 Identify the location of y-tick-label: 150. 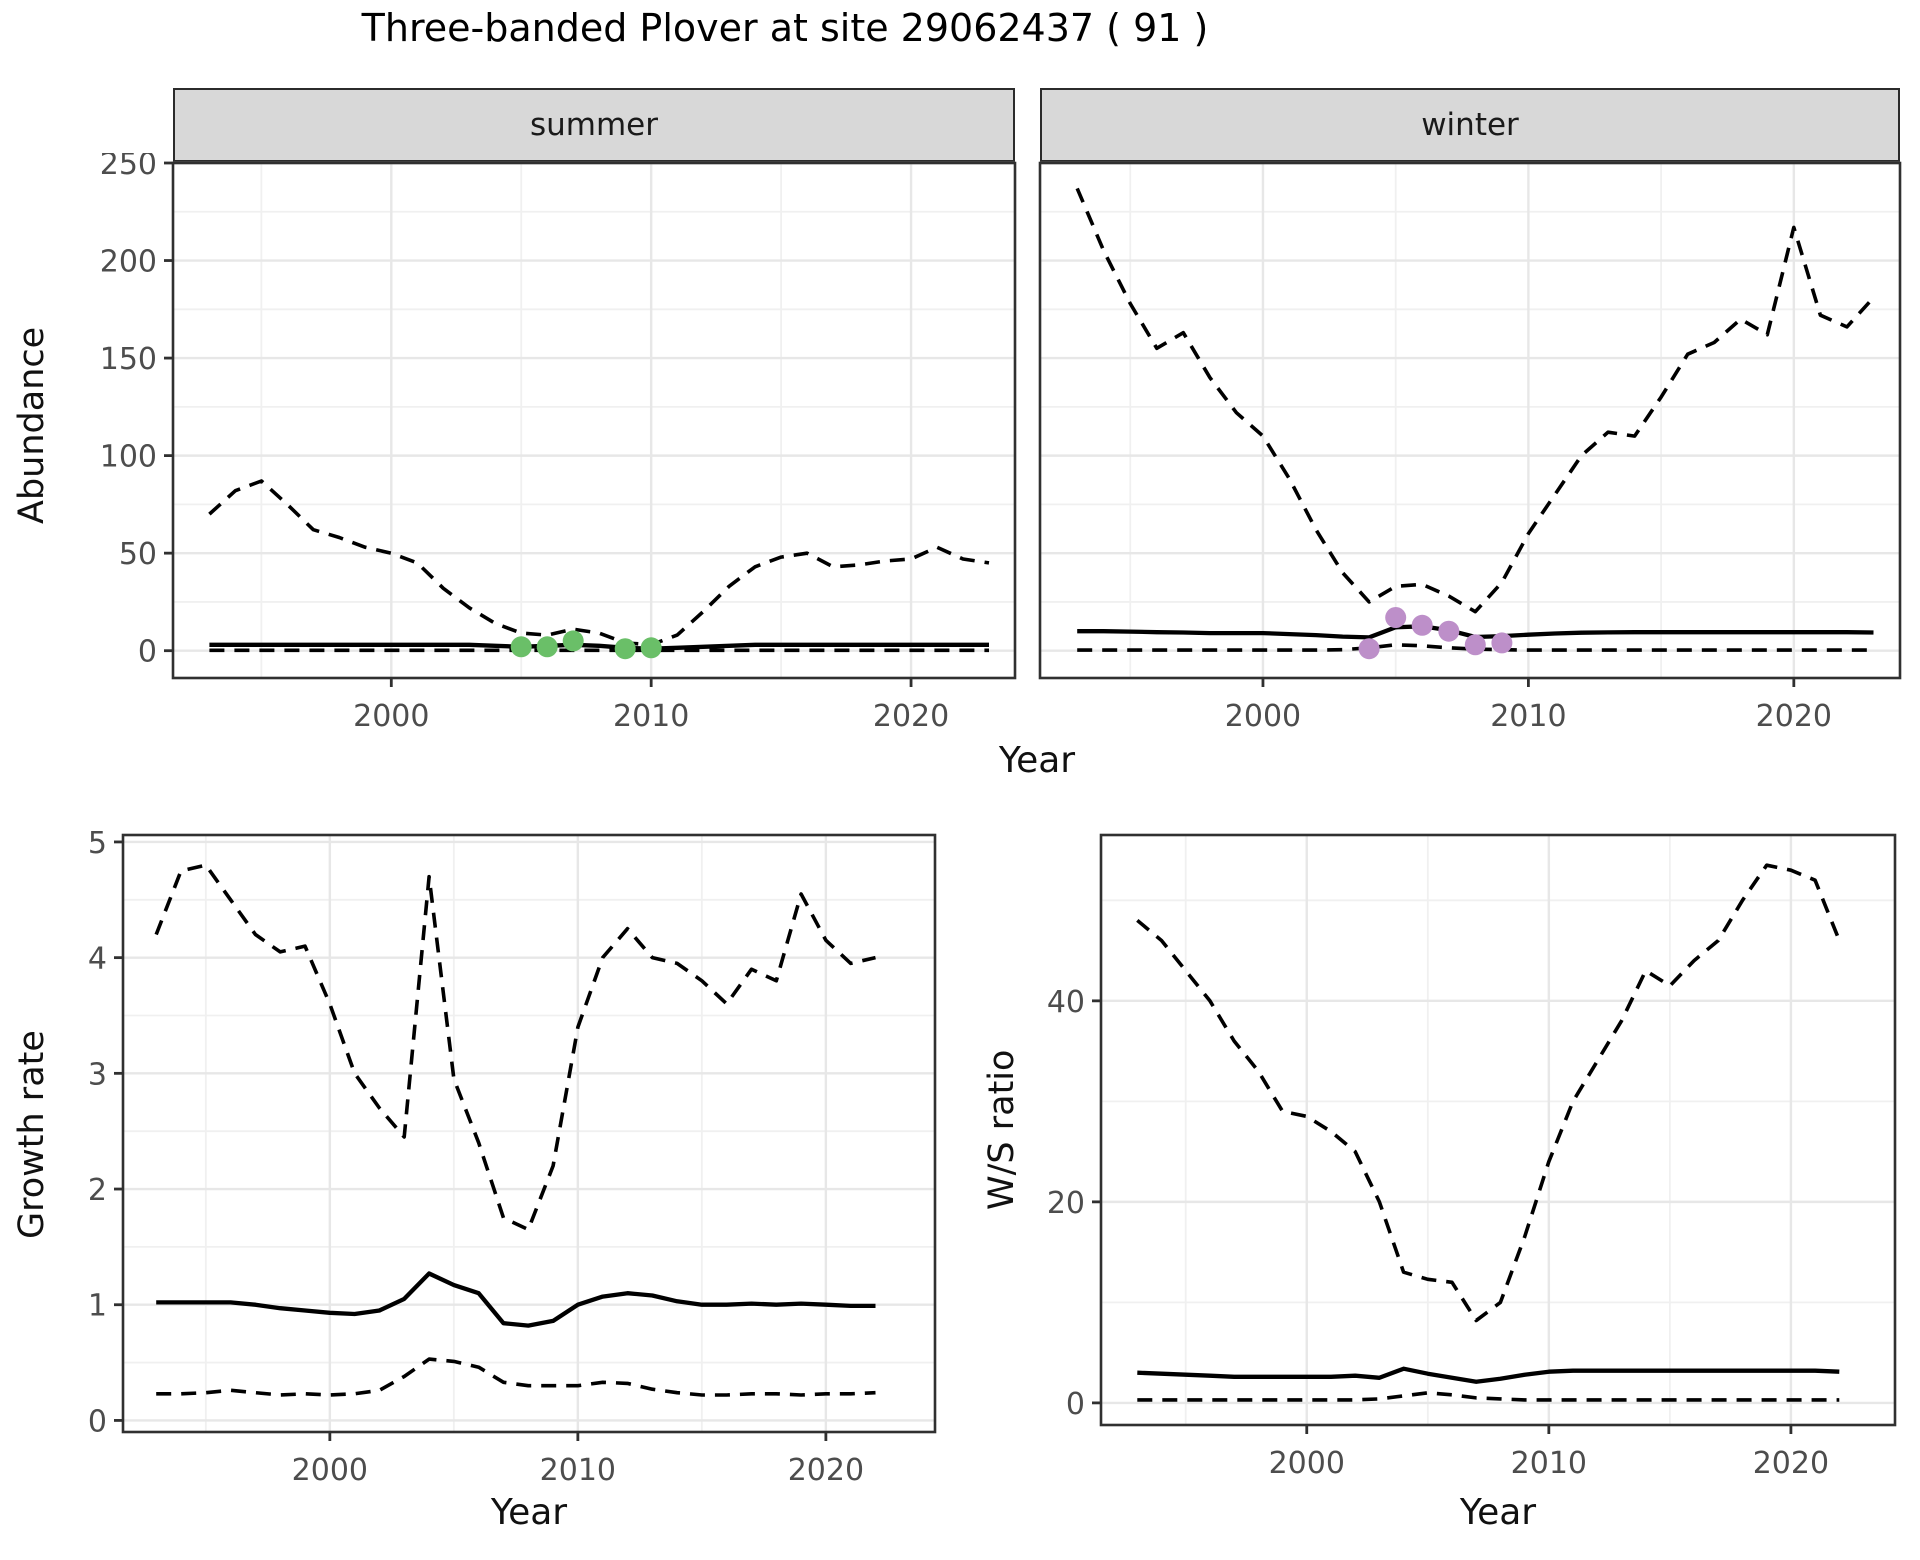
(128, 359).